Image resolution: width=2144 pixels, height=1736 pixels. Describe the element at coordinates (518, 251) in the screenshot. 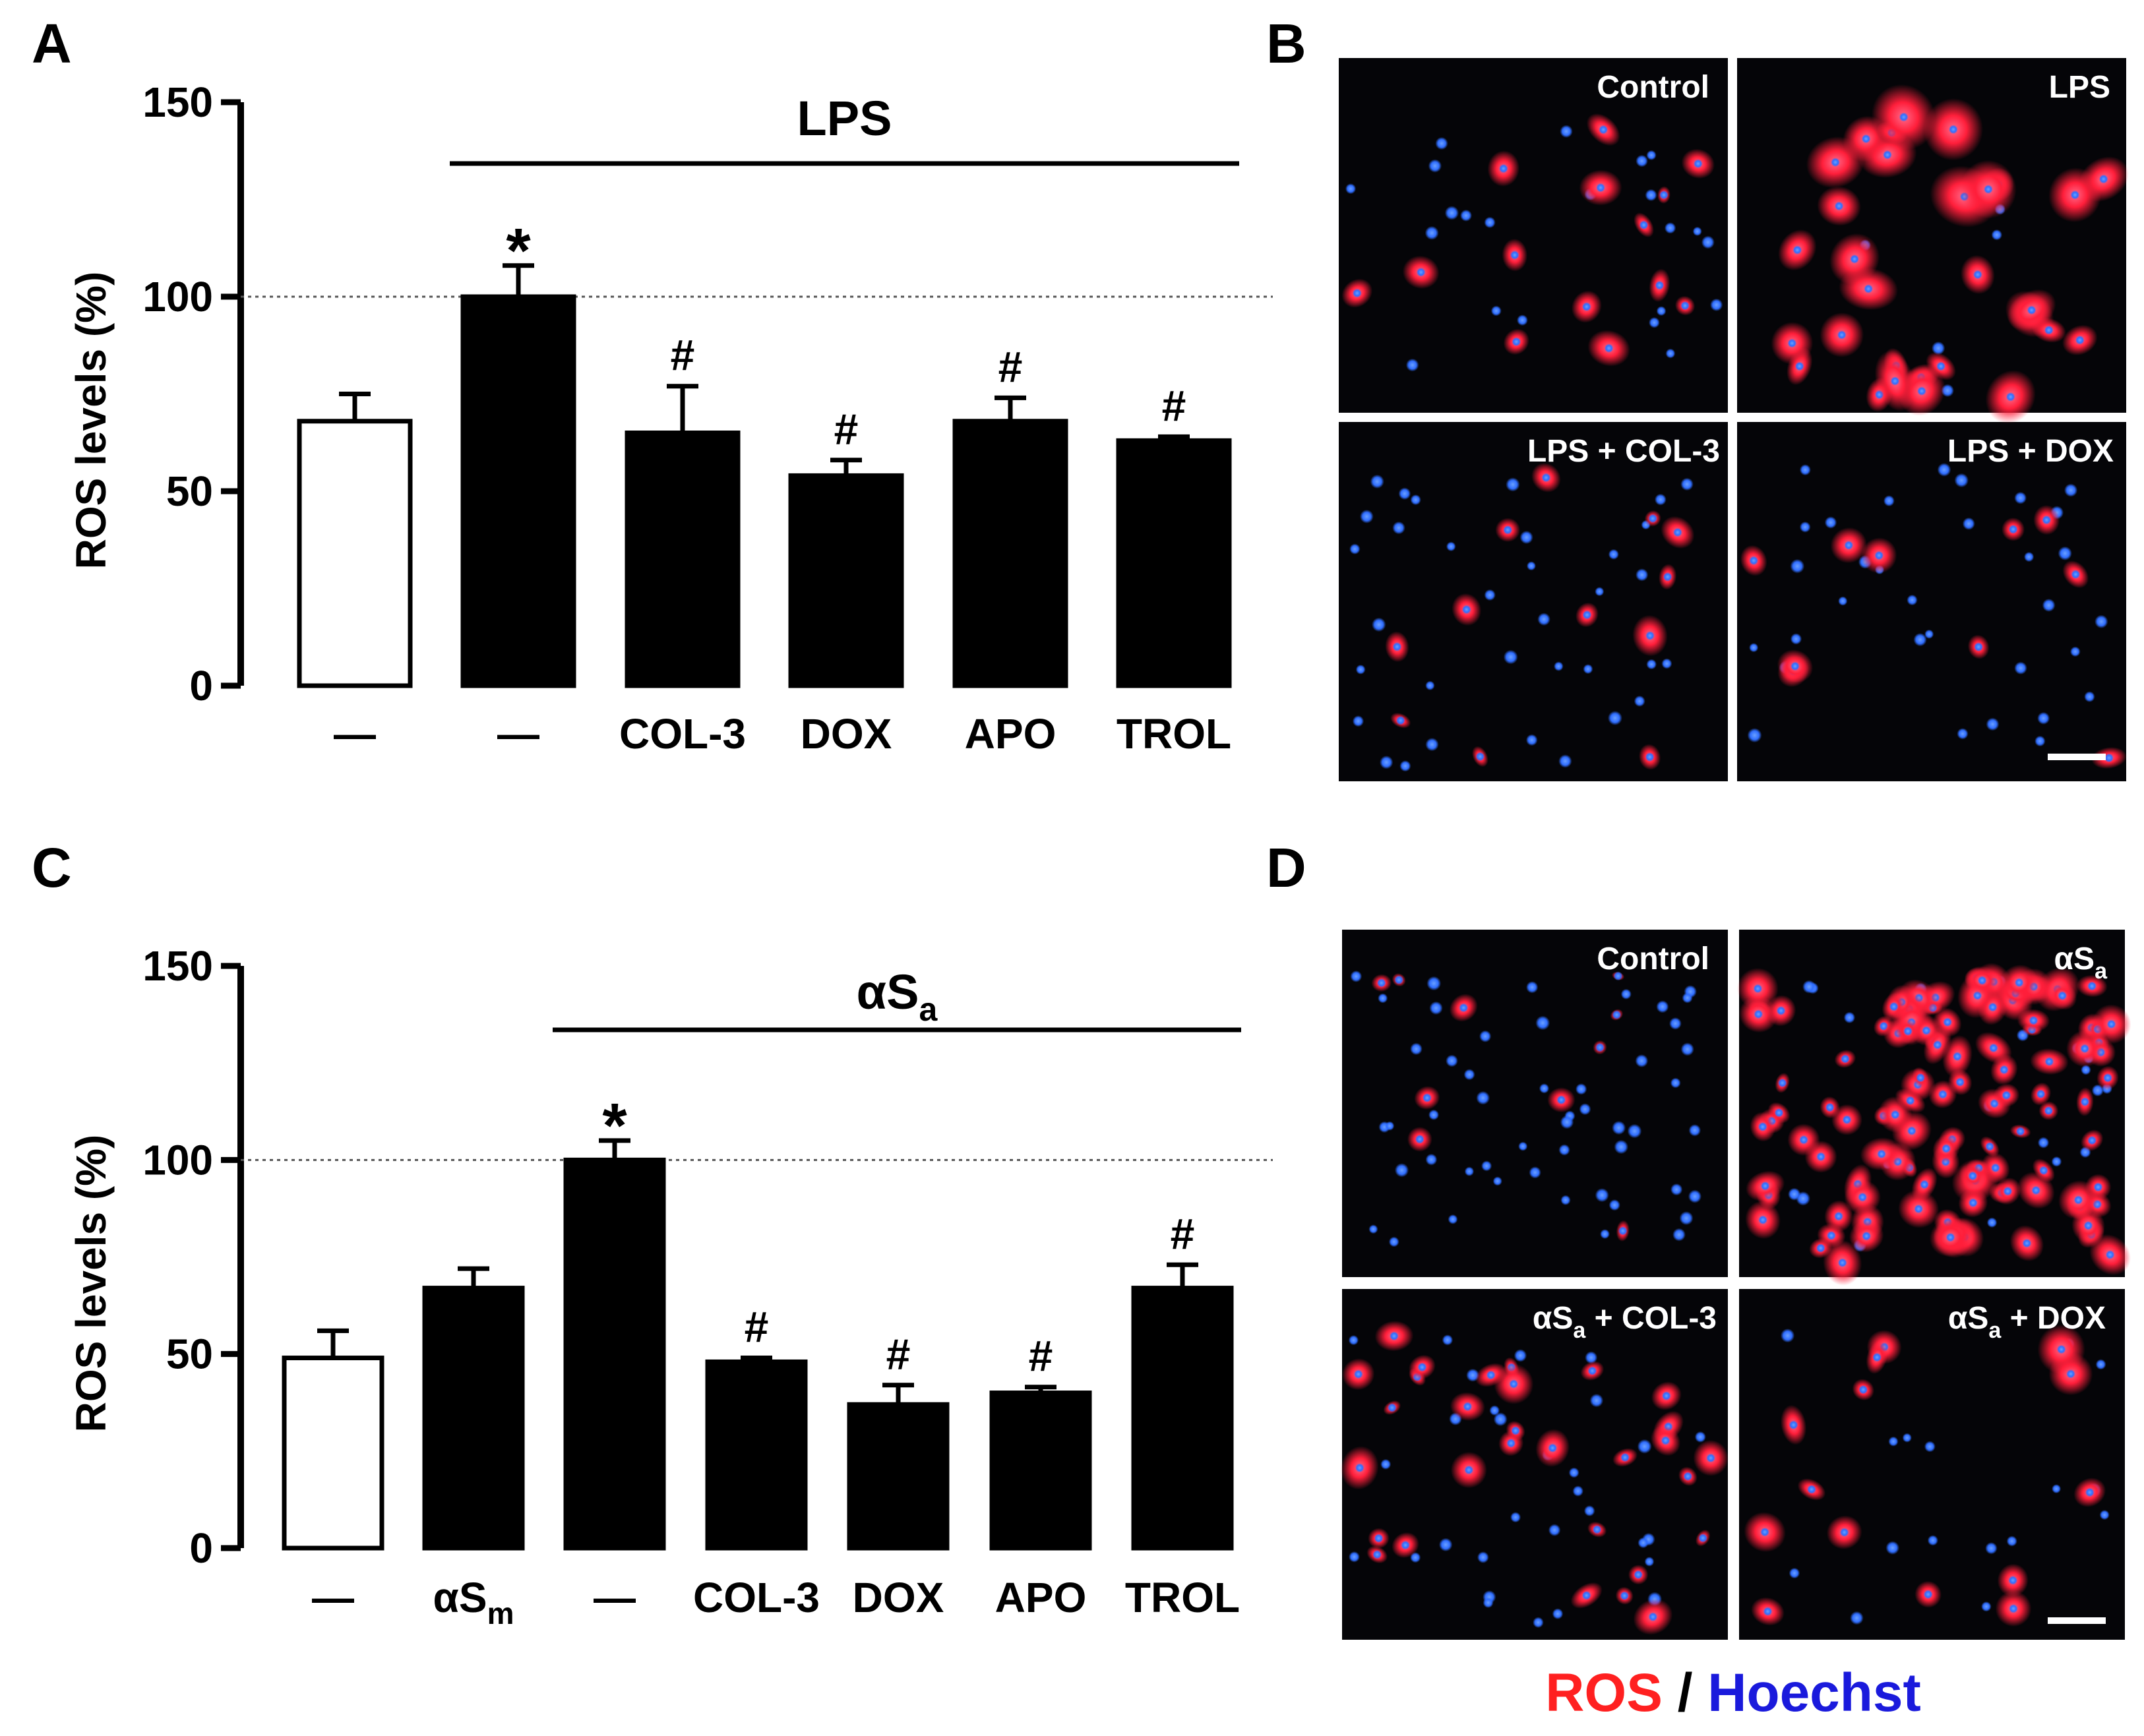

I see `significance-a-1: *` at that location.